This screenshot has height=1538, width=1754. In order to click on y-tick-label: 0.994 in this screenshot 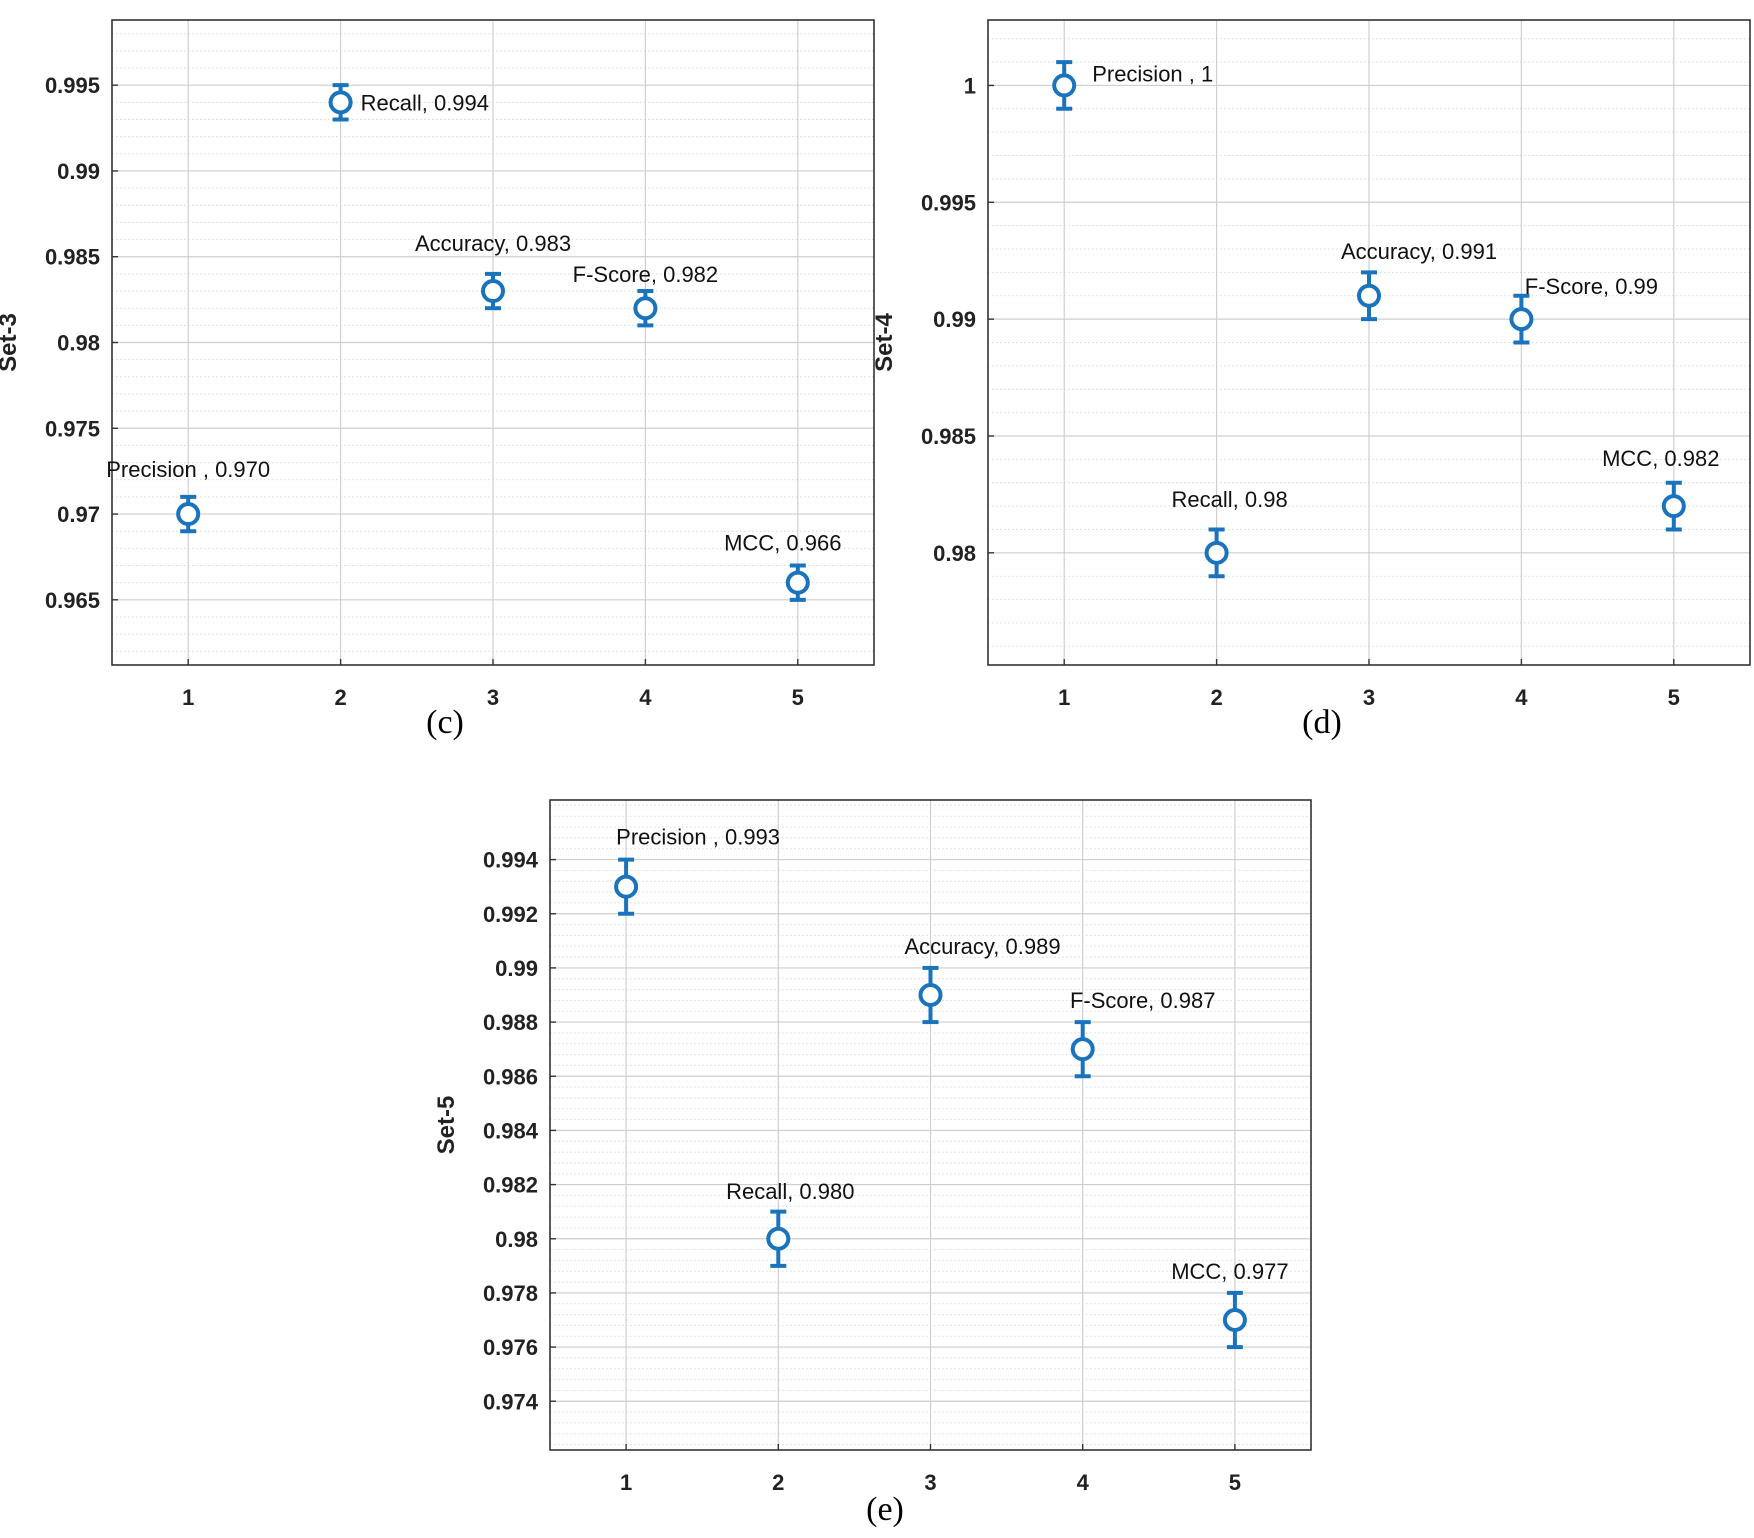, I will do `click(511, 860)`.